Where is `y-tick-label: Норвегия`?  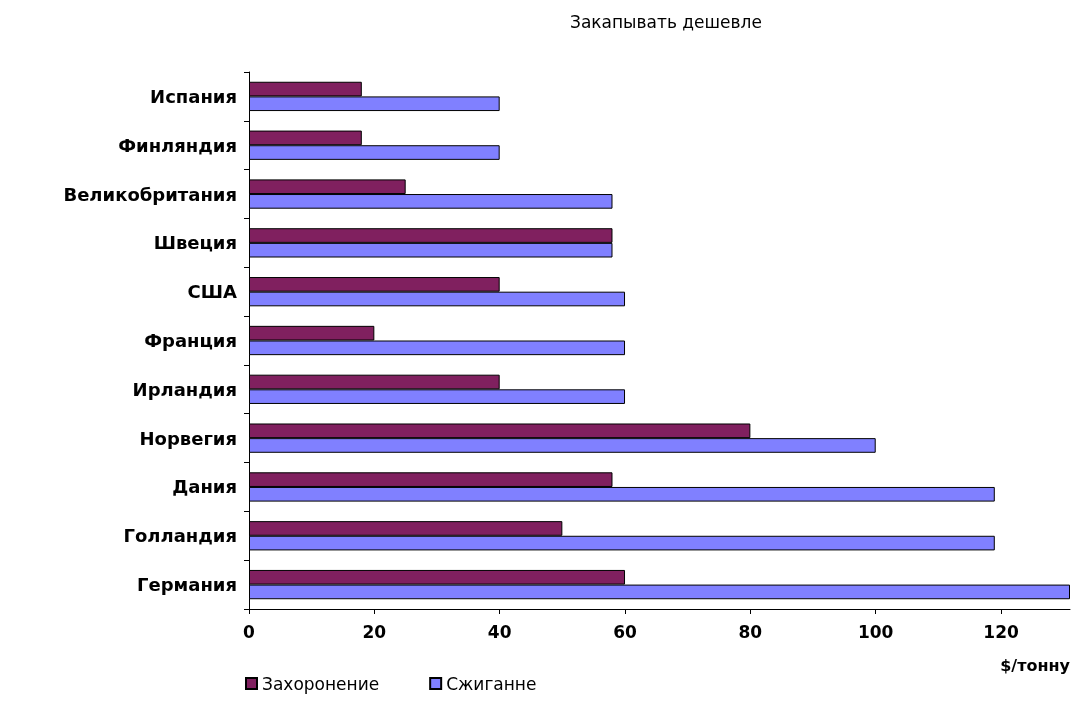
y-tick-label: Норвегия is located at coordinates (188, 438).